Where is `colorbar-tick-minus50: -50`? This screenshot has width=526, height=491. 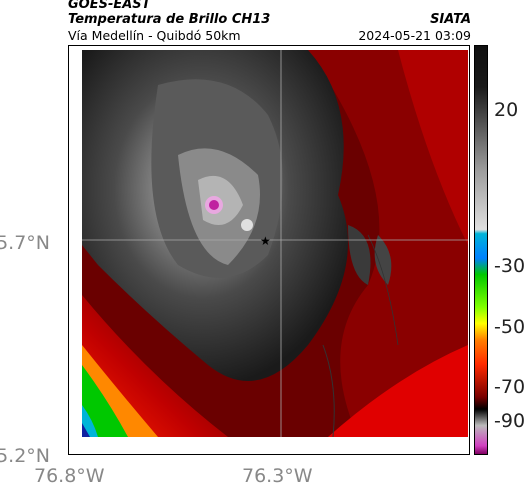
colorbar-tick-minus50: -50 is located at coordinates (510, 327).